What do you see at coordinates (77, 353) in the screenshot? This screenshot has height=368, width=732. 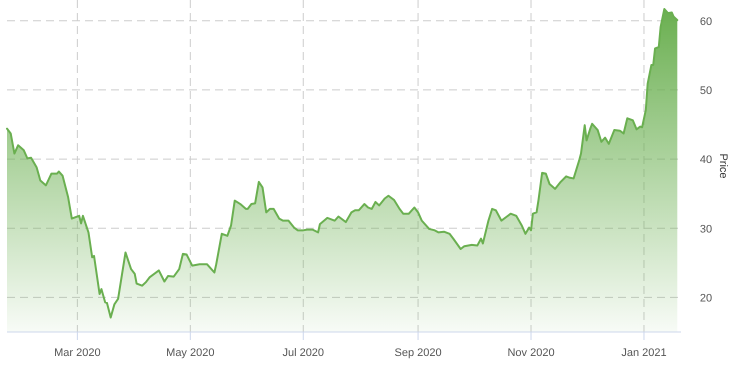 I see `x-tick-label: Mar 2020` at bounding box center [77, 353].